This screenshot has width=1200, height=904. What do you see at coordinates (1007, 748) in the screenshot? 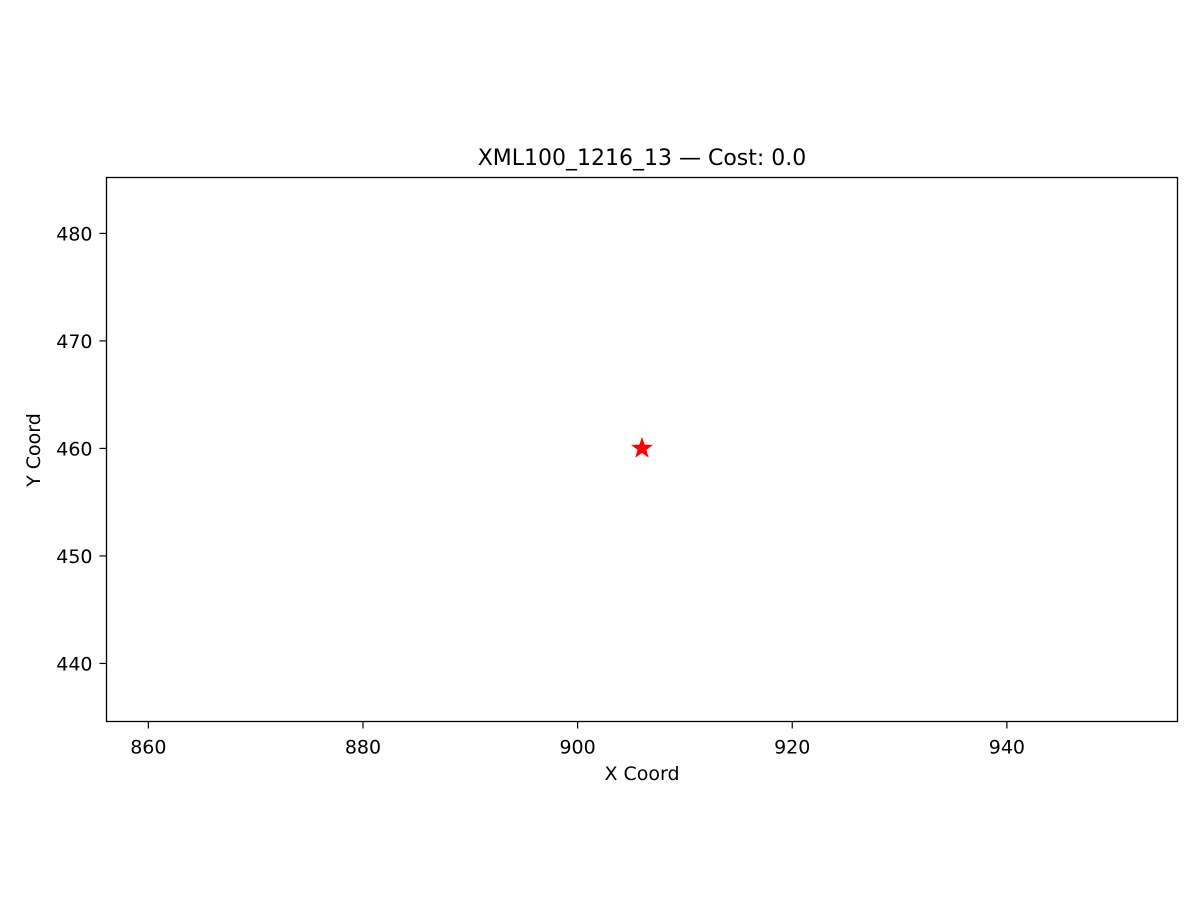
I see `x-tick-label: 940` at bounding box center [1007, 748].